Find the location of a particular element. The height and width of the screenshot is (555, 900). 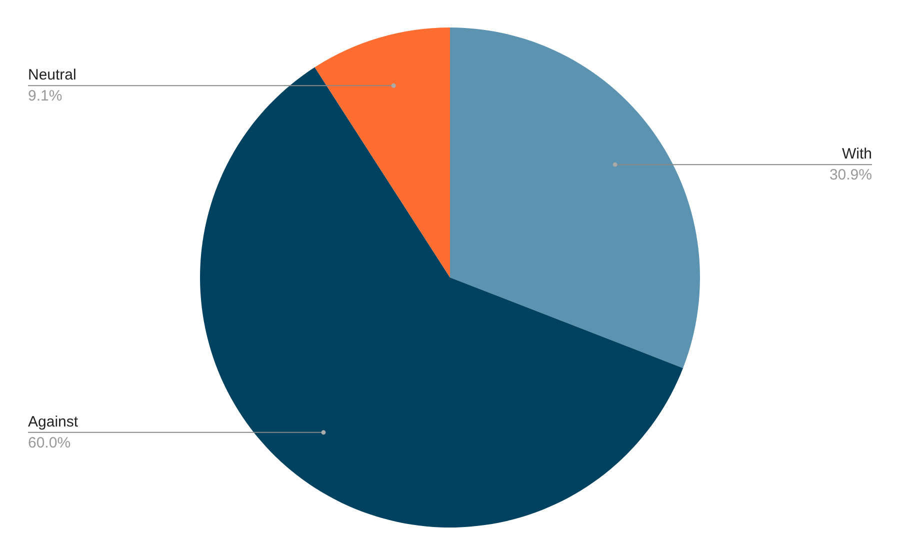

pie-slice is located at coordinates (382, 153).